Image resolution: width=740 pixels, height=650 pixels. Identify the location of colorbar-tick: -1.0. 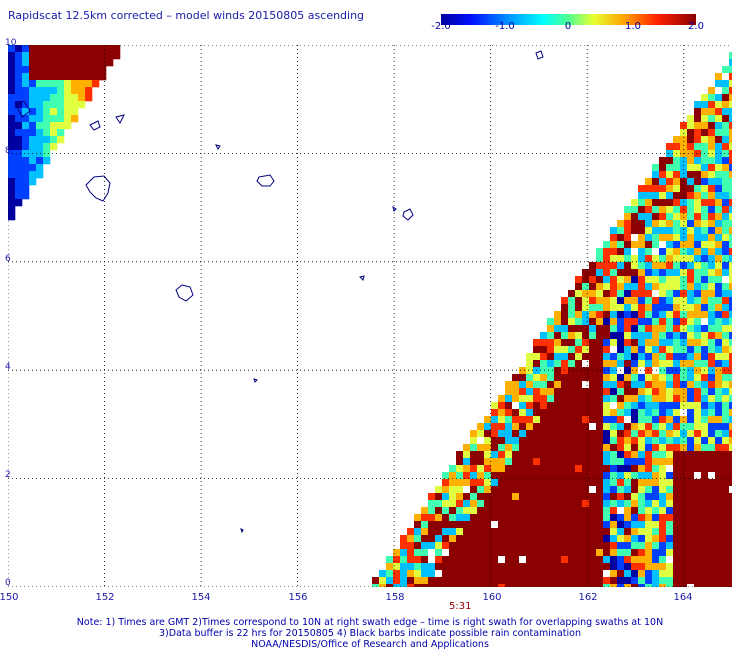
(505, 26).